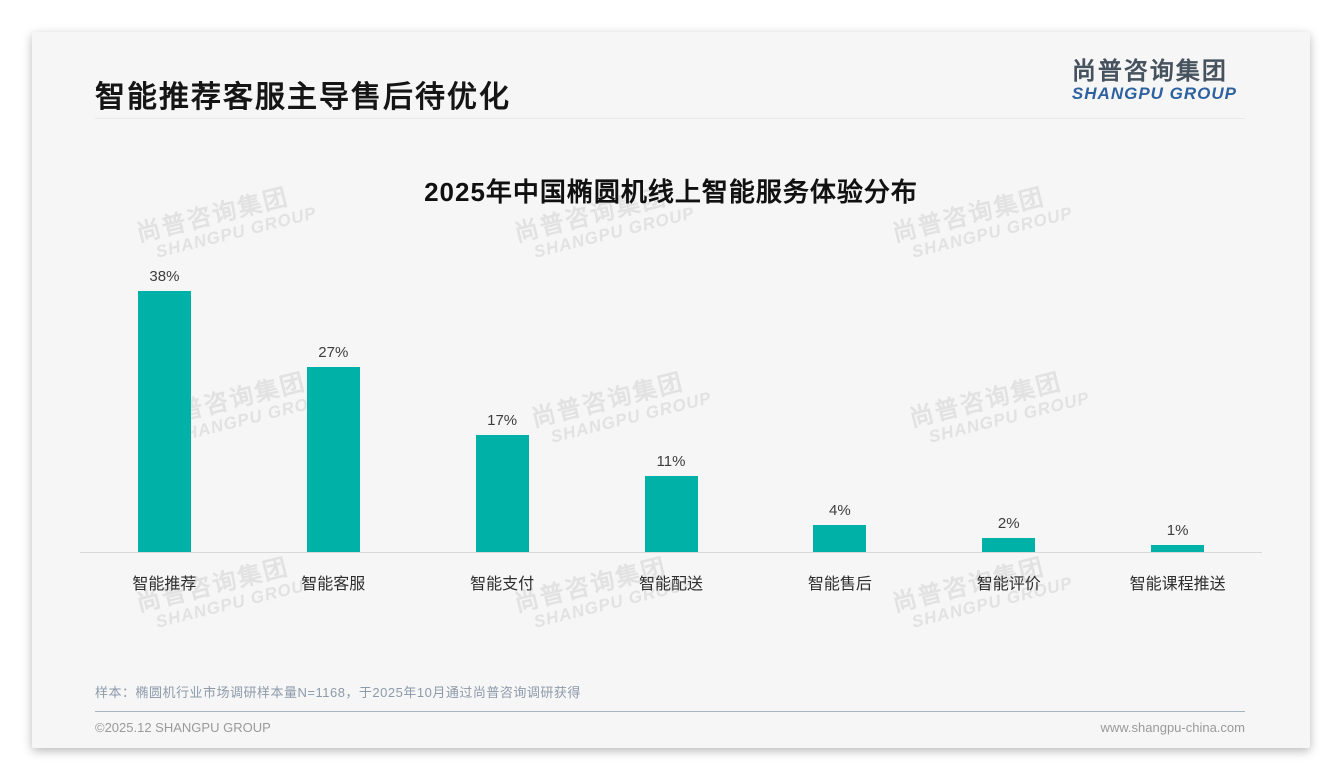 This screenshot has height=780, width=1340. What do you see at coordinates (839, 584) in the screenshot?
I see `category-label: 智能售后` at bounding box center [839, 584].